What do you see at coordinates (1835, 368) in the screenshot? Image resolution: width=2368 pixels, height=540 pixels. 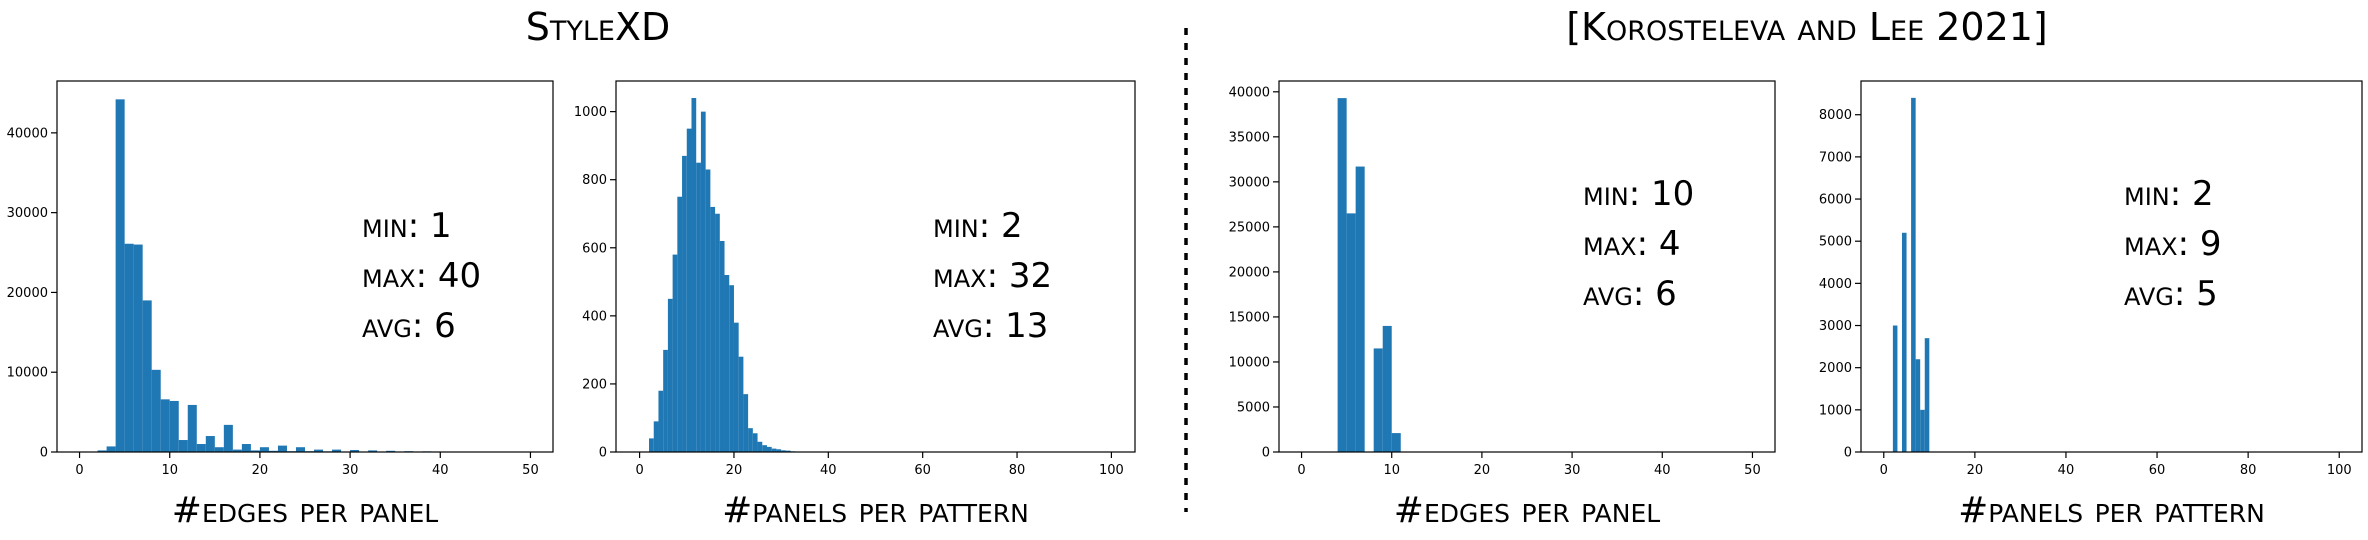 I see `y-tick-label: 2000` at bounding box center [1835, 368].